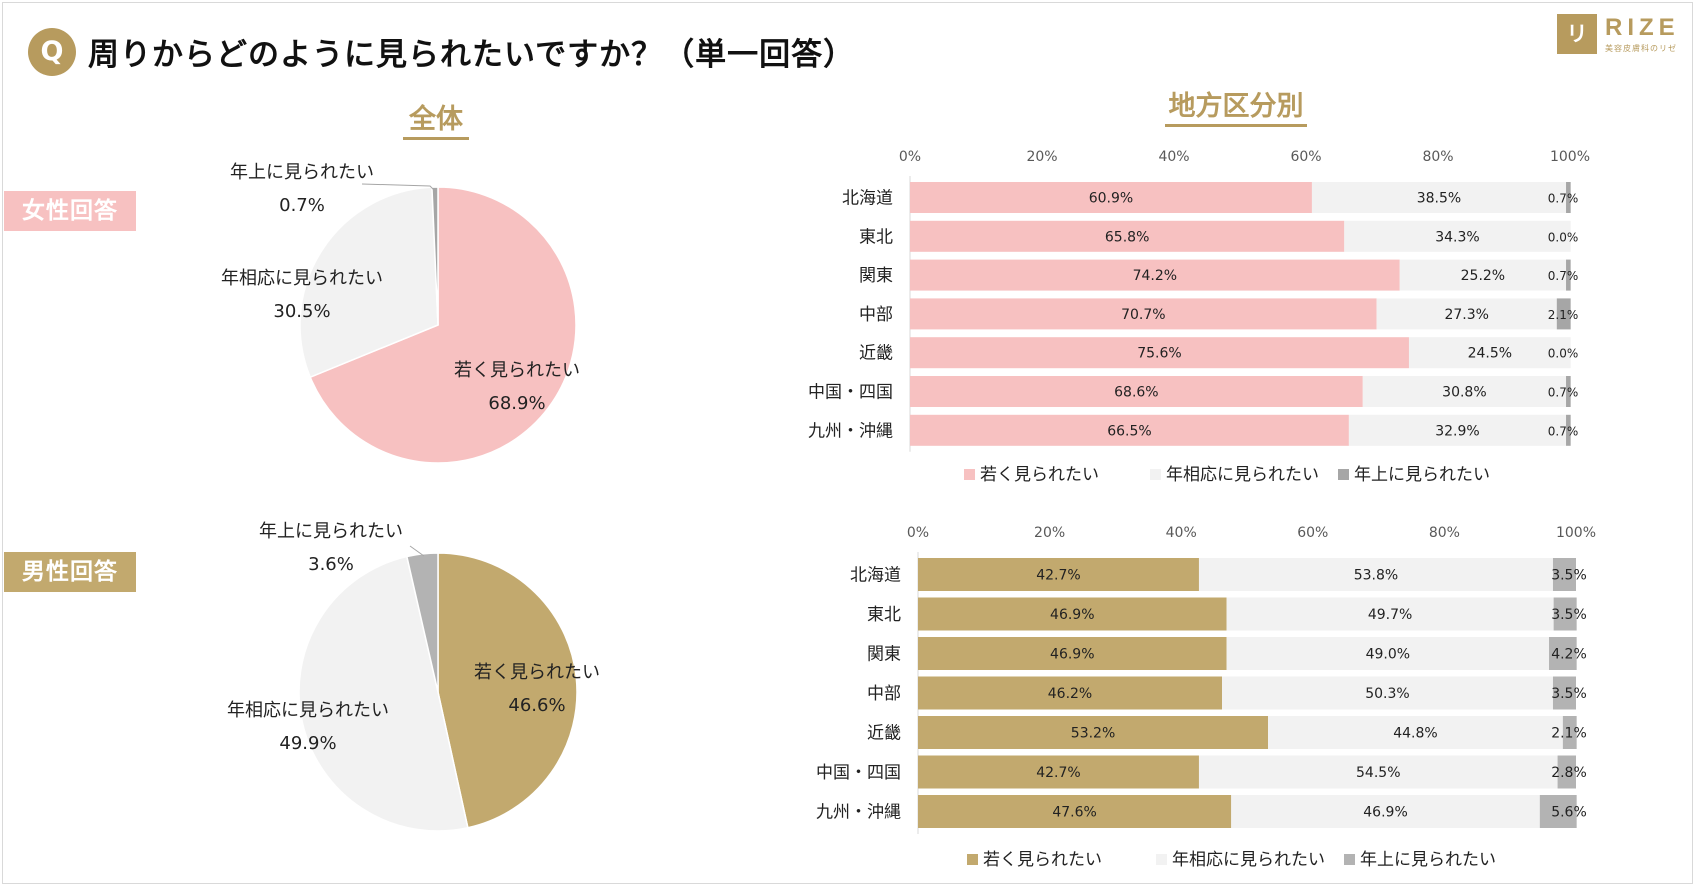 This screenshot has height=888, width=1697. I want to click on logo-wordmark: RIZE, so click(1642, 27).